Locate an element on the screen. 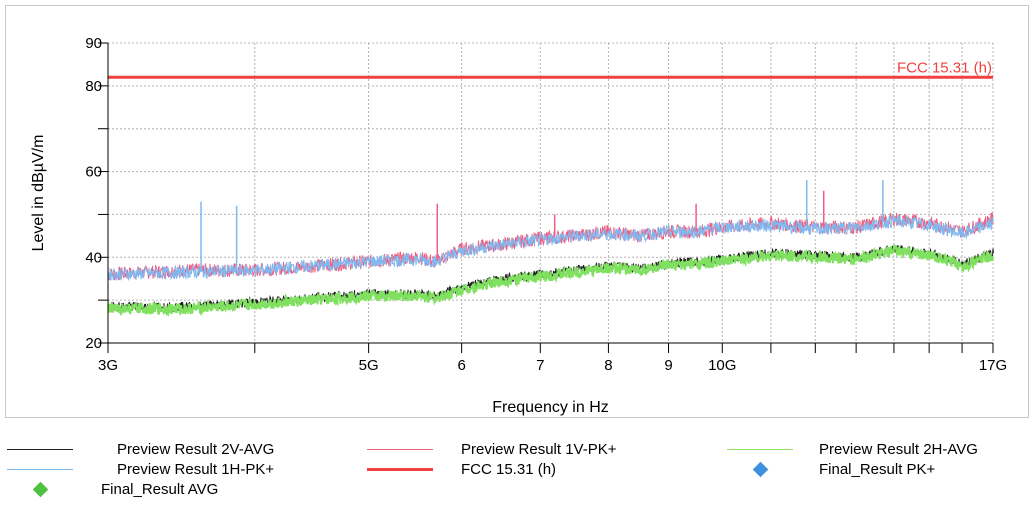  legend-item-fcc: FCC 15.31 (h) is located at coordinates (547, 470).